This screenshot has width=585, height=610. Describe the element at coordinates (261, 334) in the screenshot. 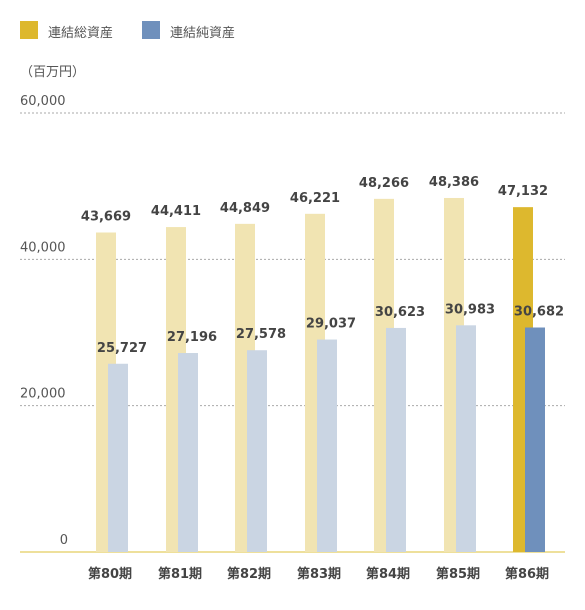

I see `data-label-net-assets: 27,578` at that location.